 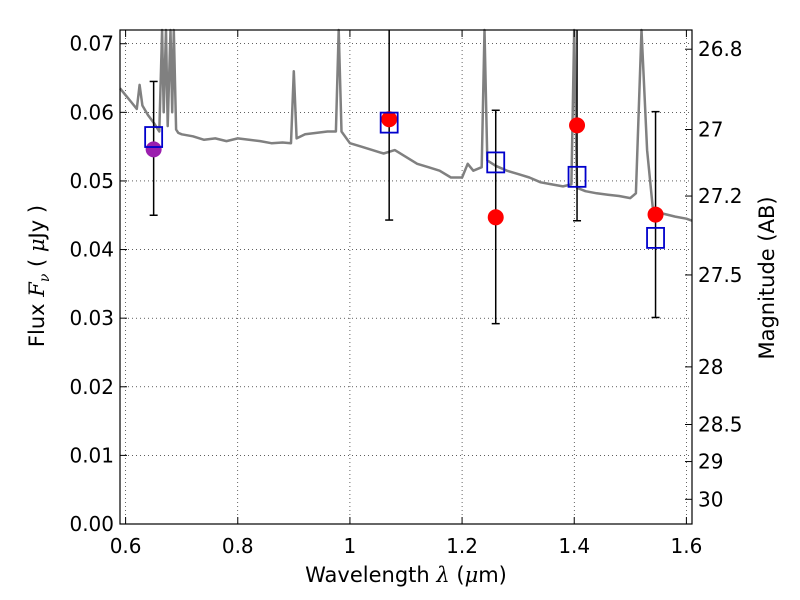 I want to click on y-tick-label: 0.07, so click(x=91, y=44).